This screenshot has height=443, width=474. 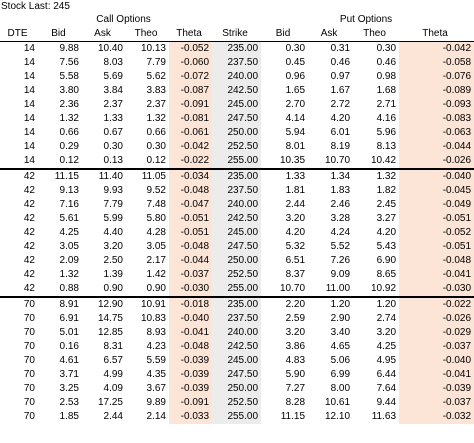 What do you see at coordinates (156, 132) in the screenshot?
I see `cell-call-theo: 0.66` at bounding box center [156, 132].